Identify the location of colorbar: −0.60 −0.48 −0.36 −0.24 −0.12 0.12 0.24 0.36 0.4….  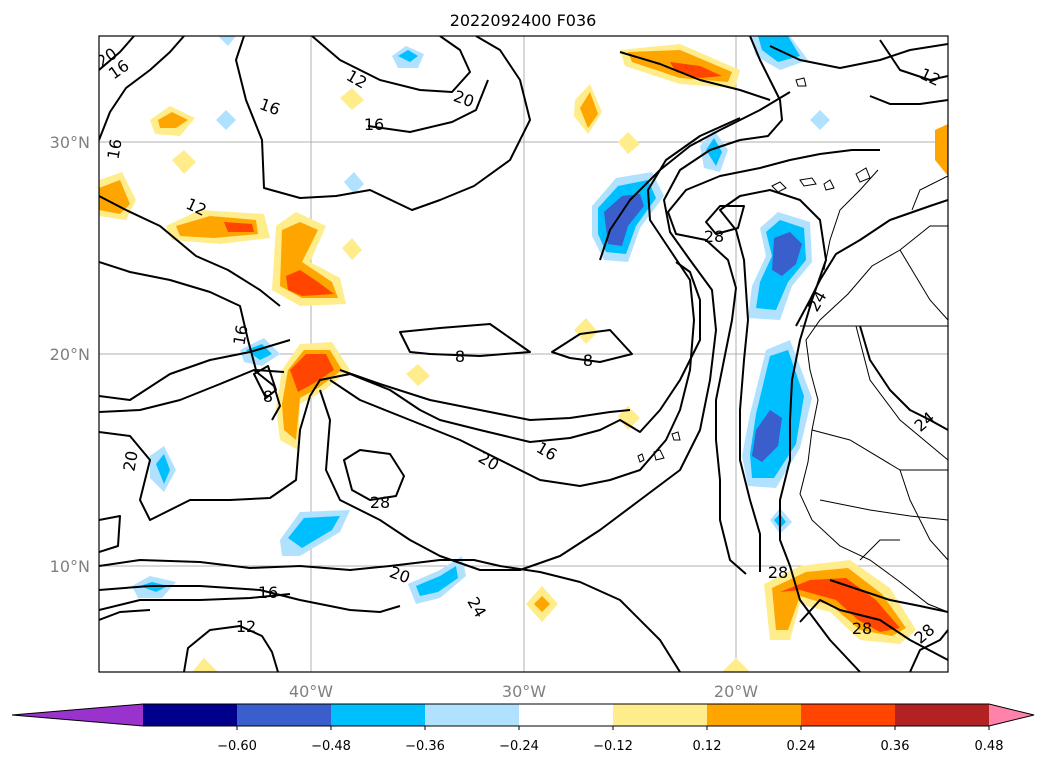
(523, 728).